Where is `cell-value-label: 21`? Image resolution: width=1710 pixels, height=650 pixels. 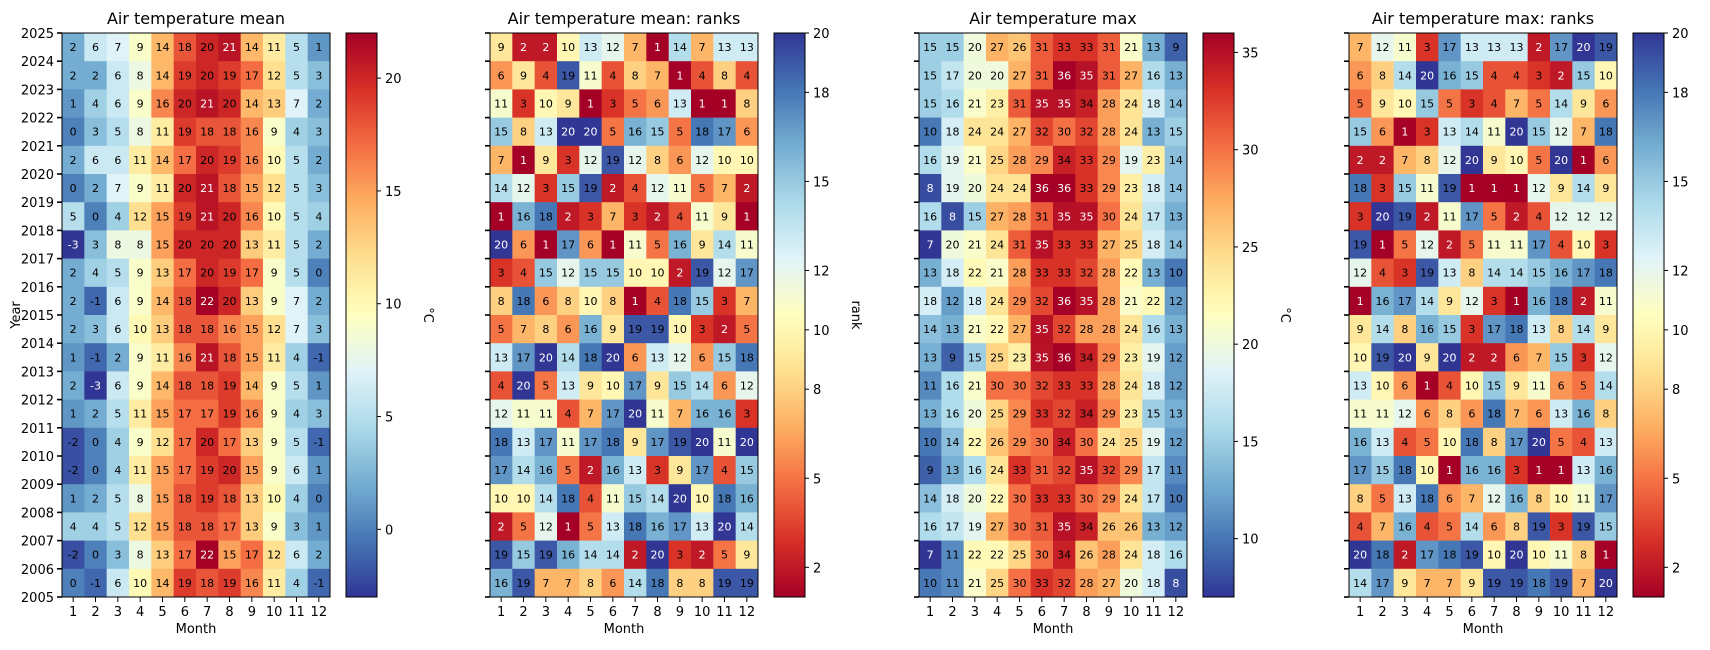
cell-value-label: 21 is located at coordinates (975, 583).